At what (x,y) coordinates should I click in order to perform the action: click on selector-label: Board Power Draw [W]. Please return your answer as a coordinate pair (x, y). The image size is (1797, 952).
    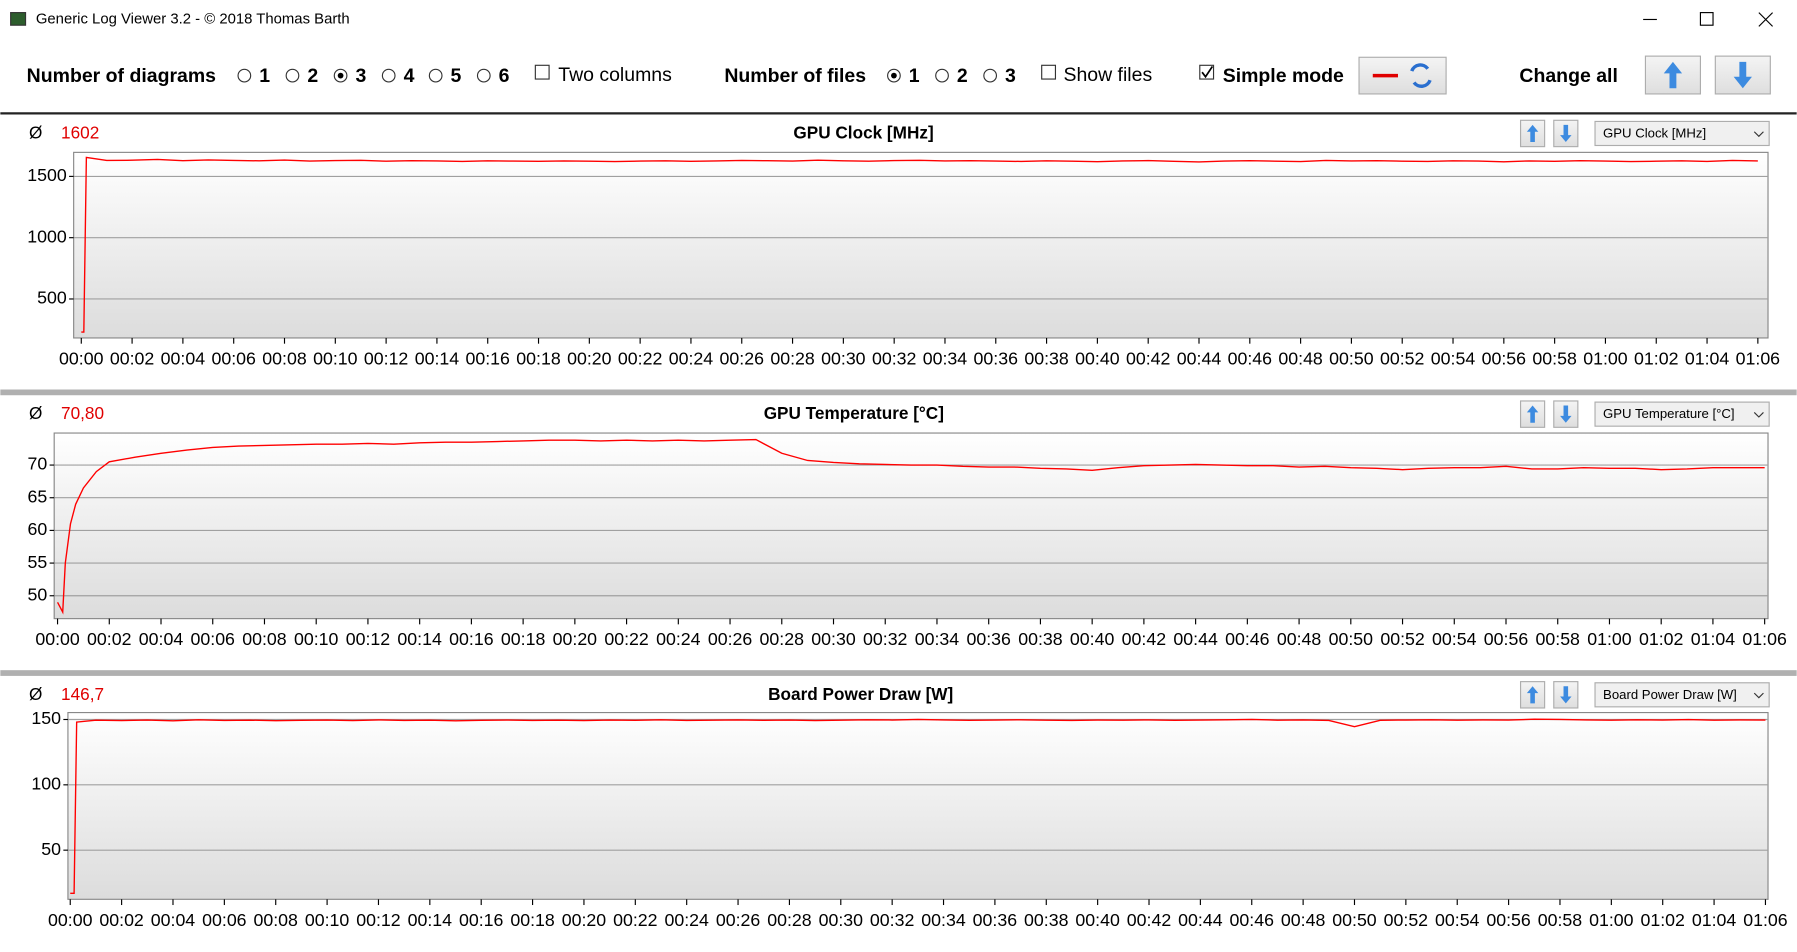
    Looking at the image, I should click on (1670, 694).